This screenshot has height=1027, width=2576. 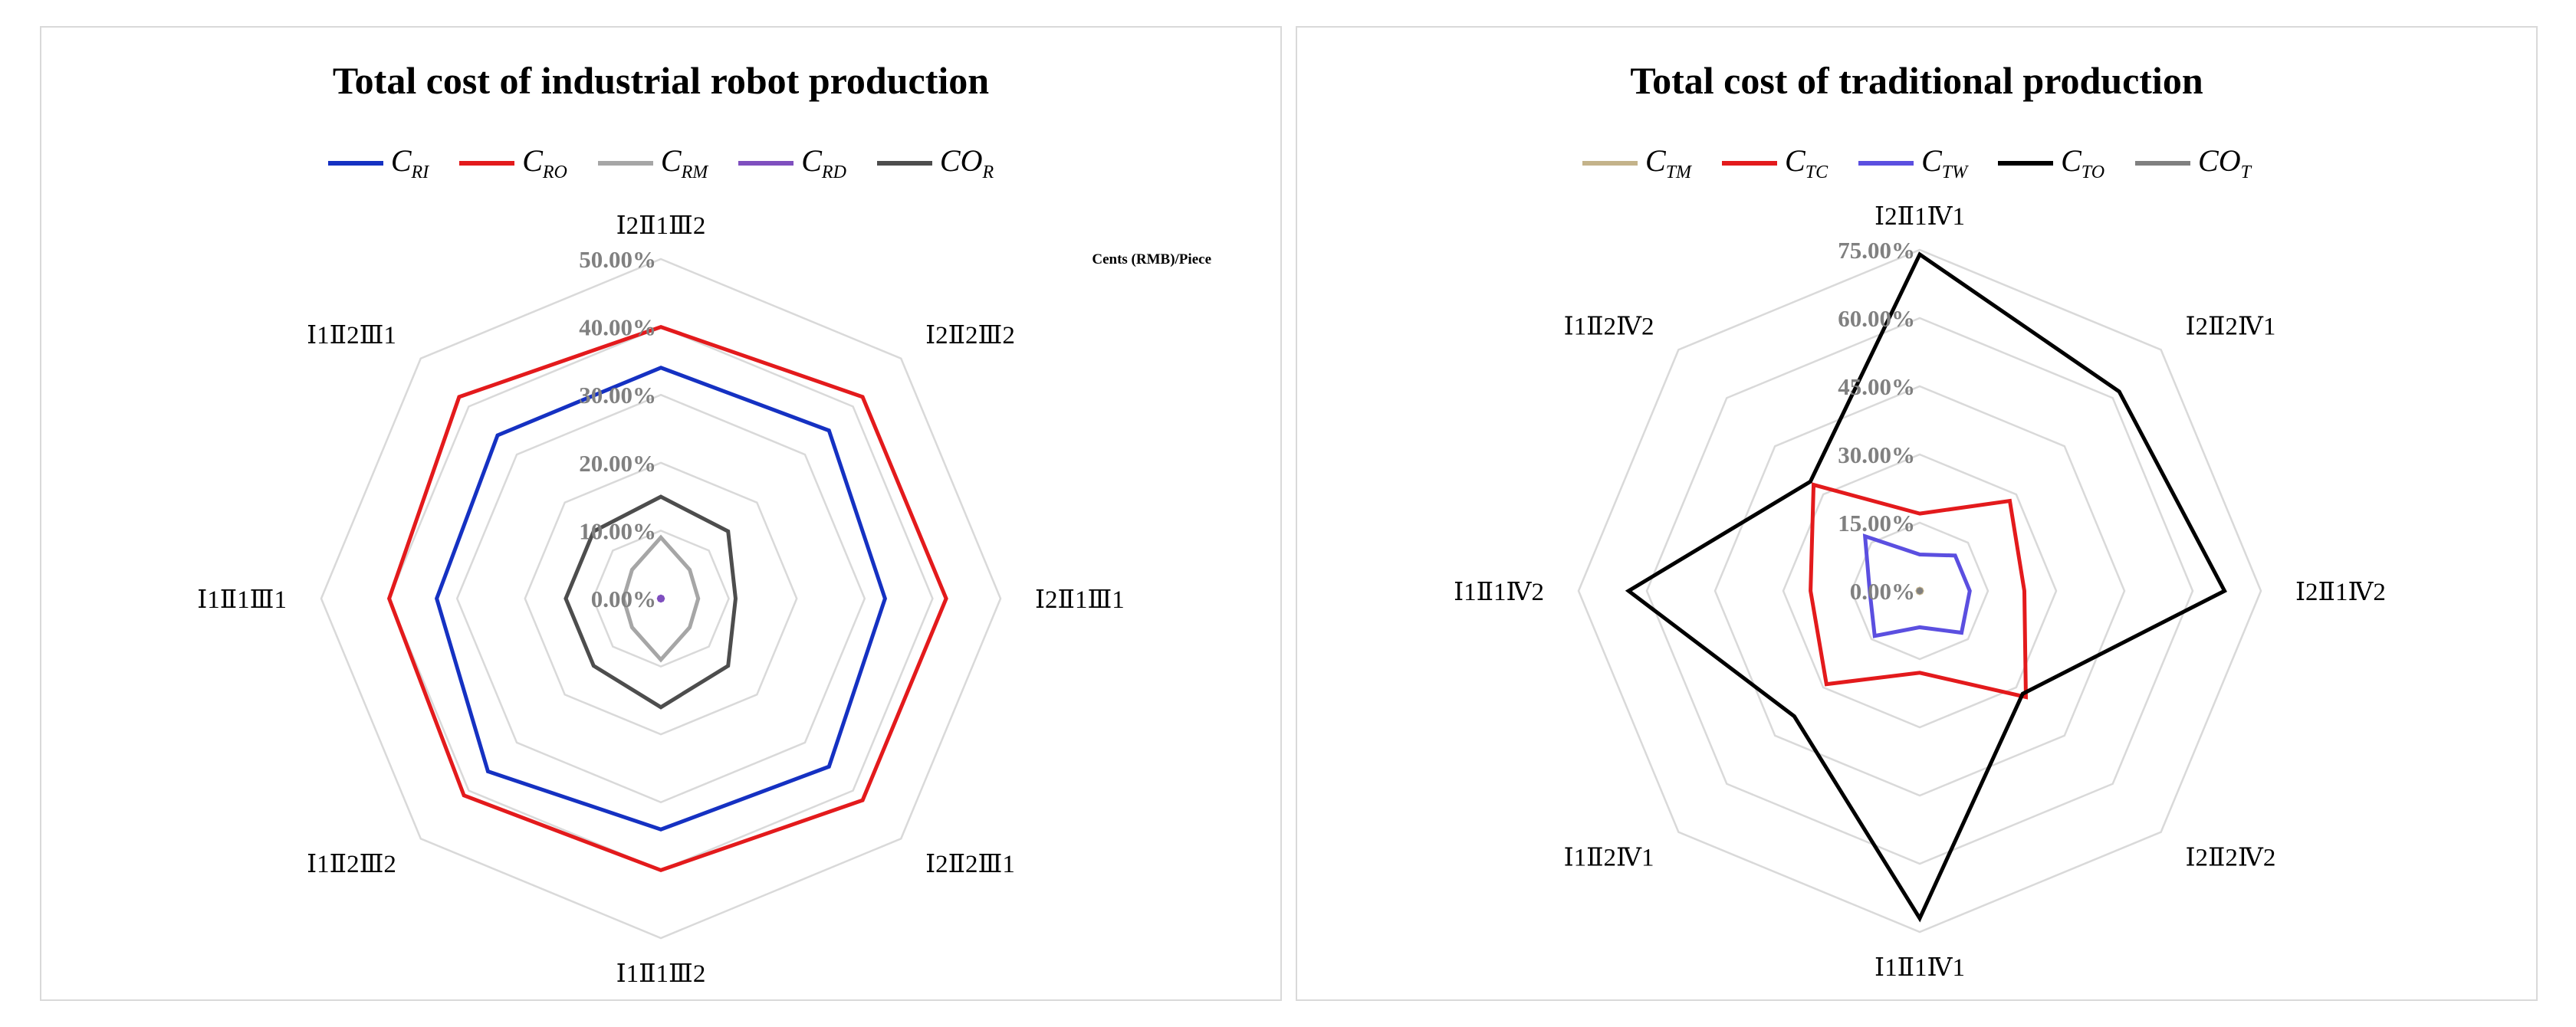 I want to click on tick-label: 60.00%, so click(x=1877, y=319).